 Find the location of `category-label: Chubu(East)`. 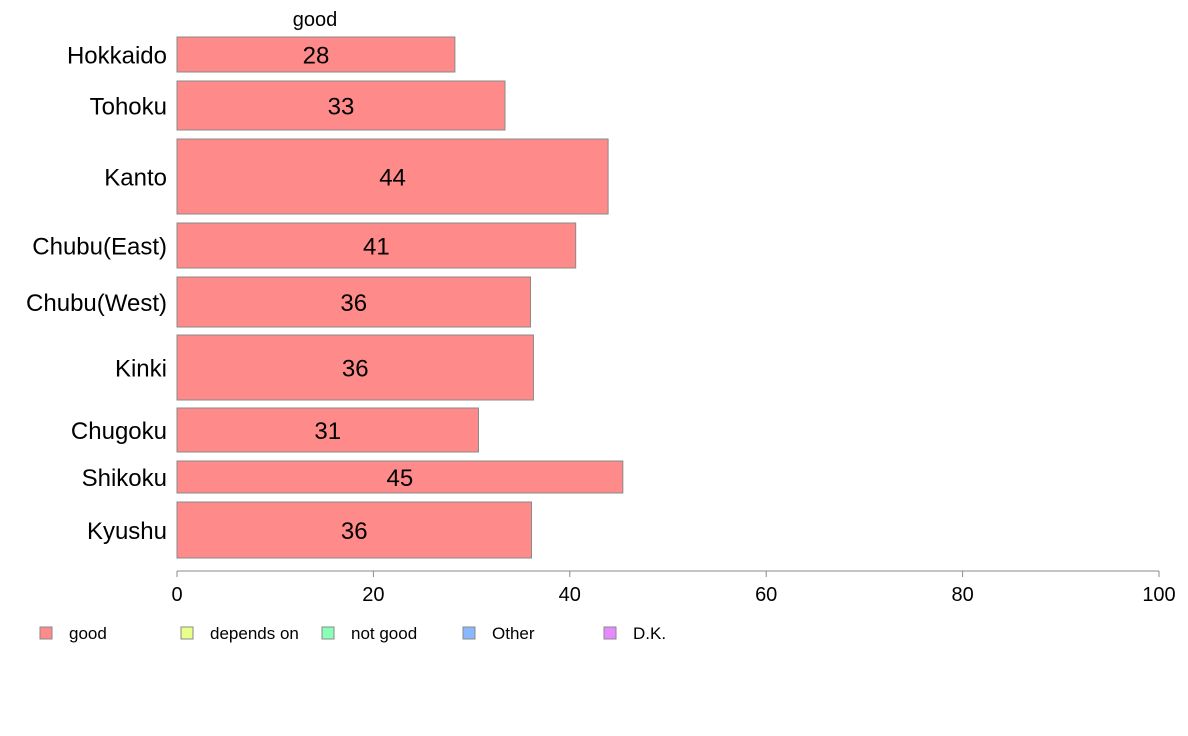

category-label: Chubu(East) is located at coordinates (99, 247).